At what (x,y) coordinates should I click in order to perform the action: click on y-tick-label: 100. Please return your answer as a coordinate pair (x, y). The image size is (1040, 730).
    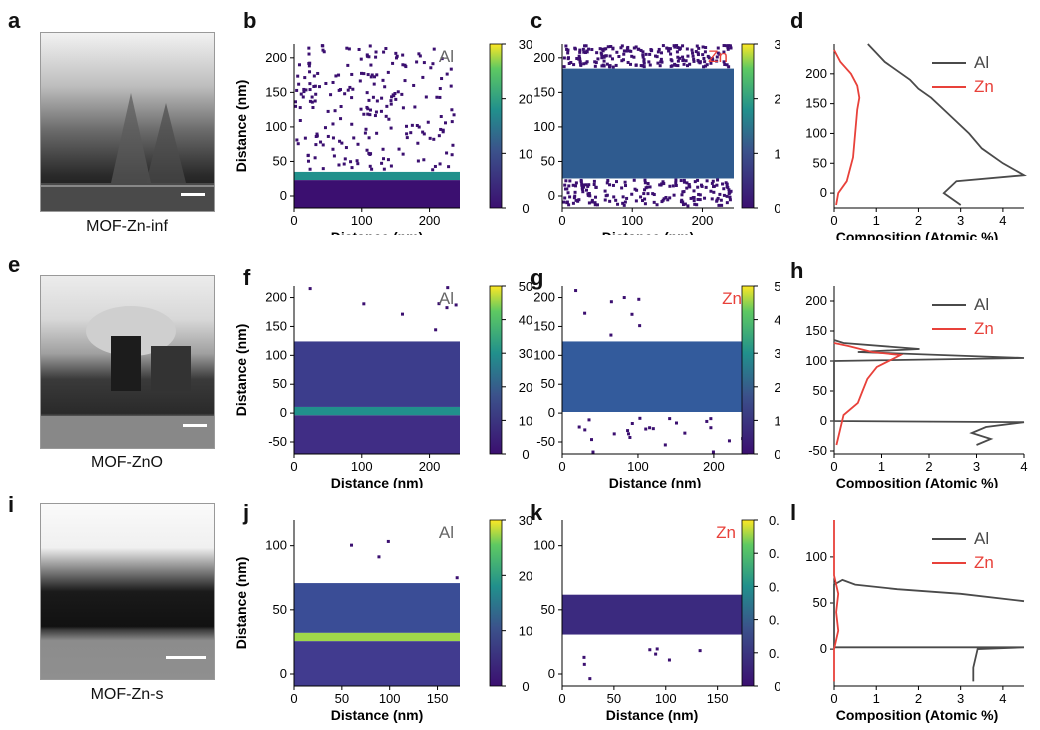
    Looking at the image, I should click on (816, 360).